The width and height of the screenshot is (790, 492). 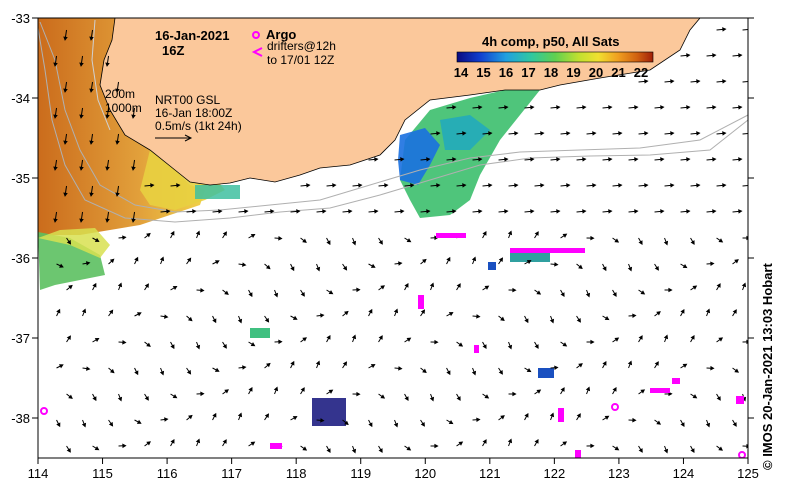 What do you see at coordinates (187, 100) in the screenshot?
I see `current-source: NRT00 GSL` at bounding box center [187, 100].